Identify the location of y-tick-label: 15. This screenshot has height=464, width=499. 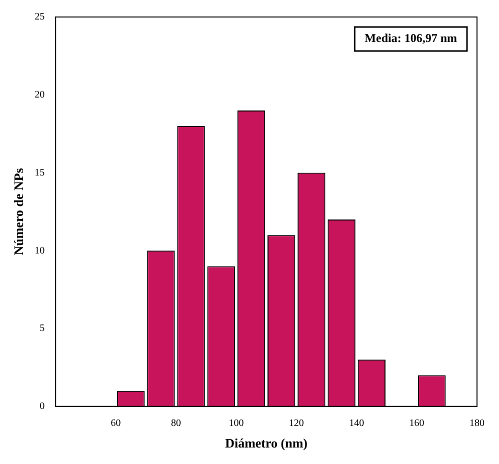
(39, 172).